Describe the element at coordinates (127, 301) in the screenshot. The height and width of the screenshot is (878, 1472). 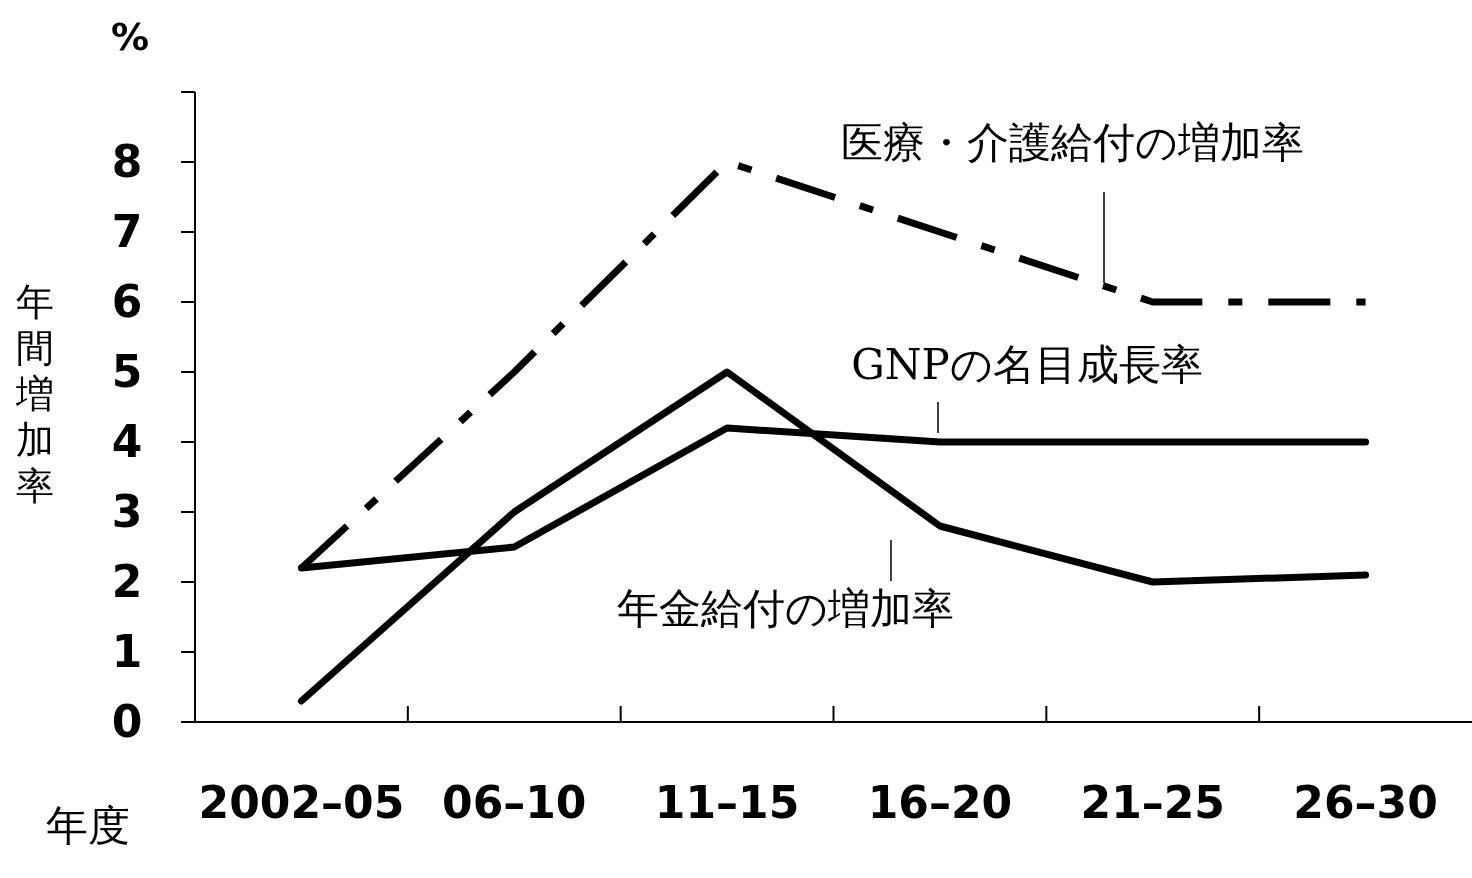
I see `y-tick-label: 6` at that location.